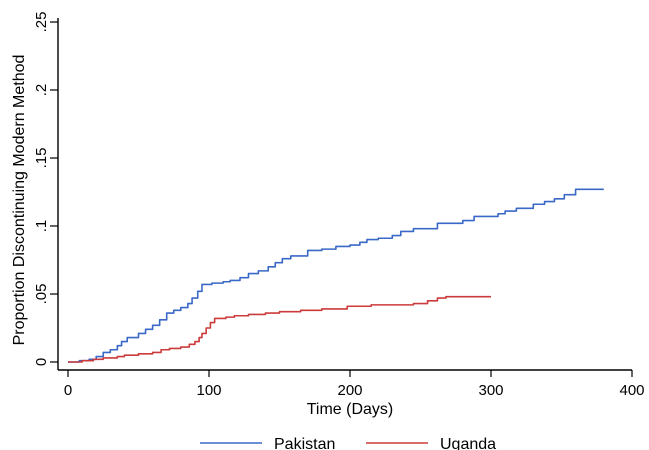  Describe the element at coordinates (490, 390) in the screenshot. I see `x-tick-label: 300` at that location.